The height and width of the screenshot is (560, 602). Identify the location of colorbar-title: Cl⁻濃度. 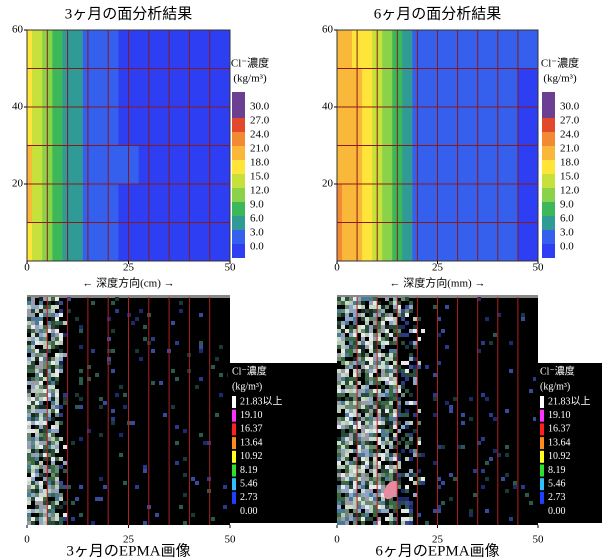
(560, 63).